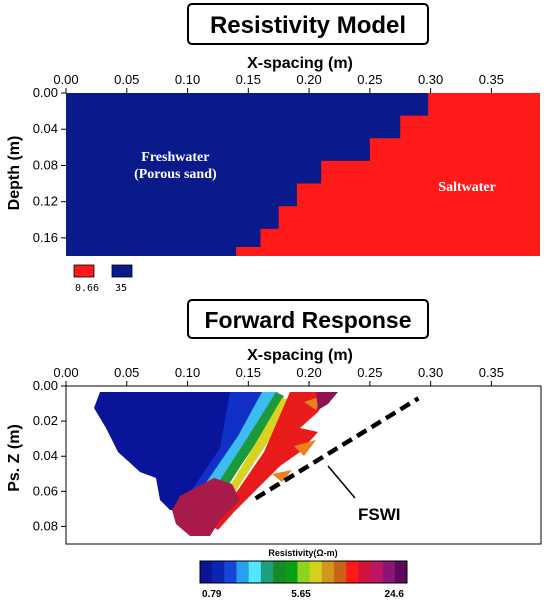 The height and width of the screenshot is (604, 550). I want to click on response-y-ticks: 0.00 0.02 0.04 0.06 0.08, so click(49, 455).